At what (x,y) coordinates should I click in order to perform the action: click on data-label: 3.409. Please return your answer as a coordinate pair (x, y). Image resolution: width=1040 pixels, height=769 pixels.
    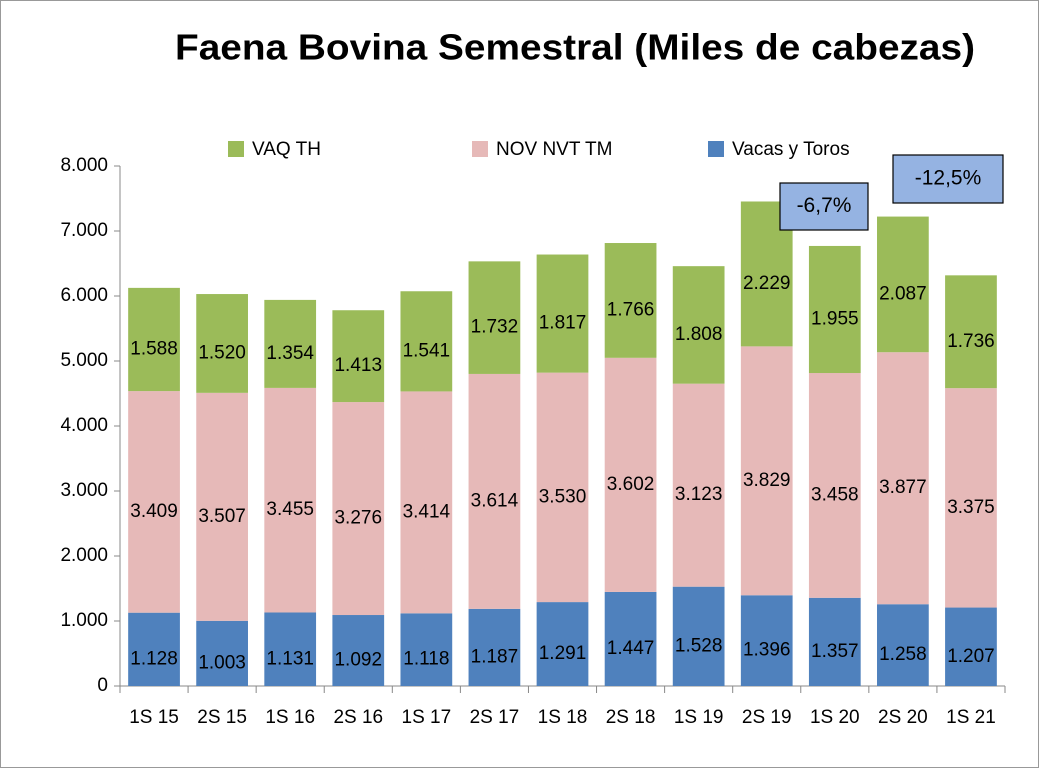
    Looking at the image, I should click on (154, 511).